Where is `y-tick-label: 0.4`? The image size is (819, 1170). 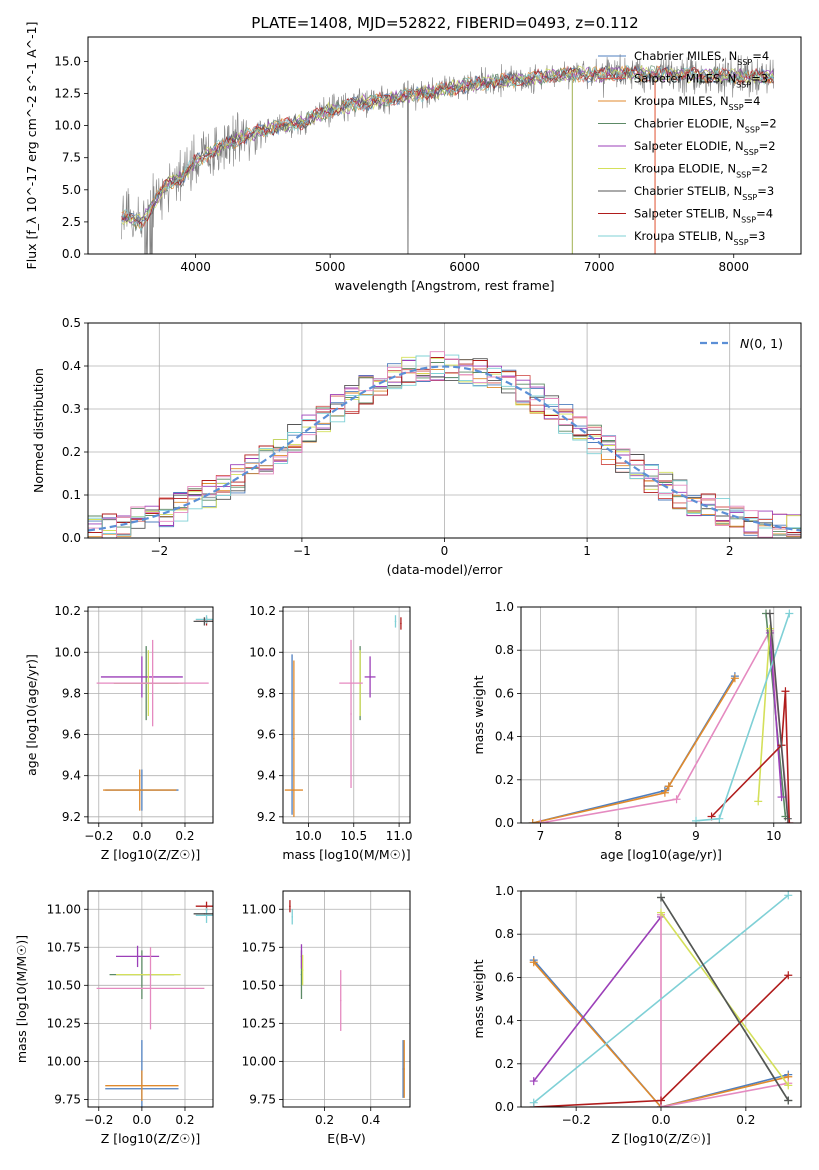
y-tick-label: 0.4 is located at coordinates (504, 1021).